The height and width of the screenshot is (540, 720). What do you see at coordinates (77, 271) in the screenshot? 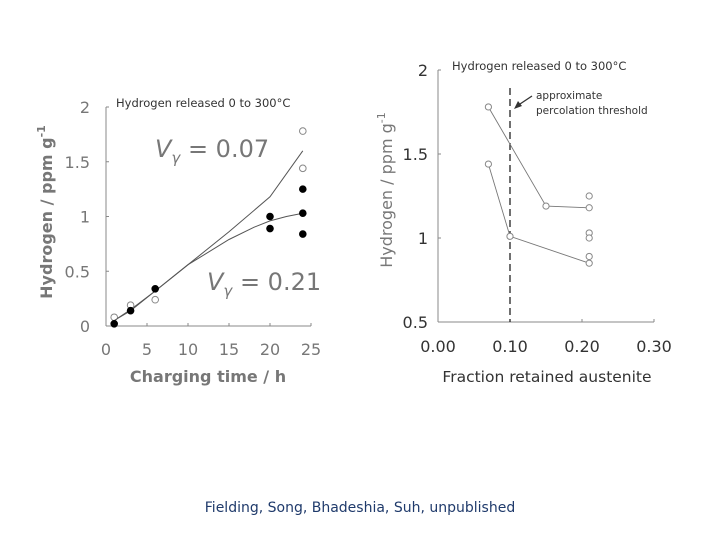
I see `left-y-tick-label: 0.5` at bounding box center [77, 271].